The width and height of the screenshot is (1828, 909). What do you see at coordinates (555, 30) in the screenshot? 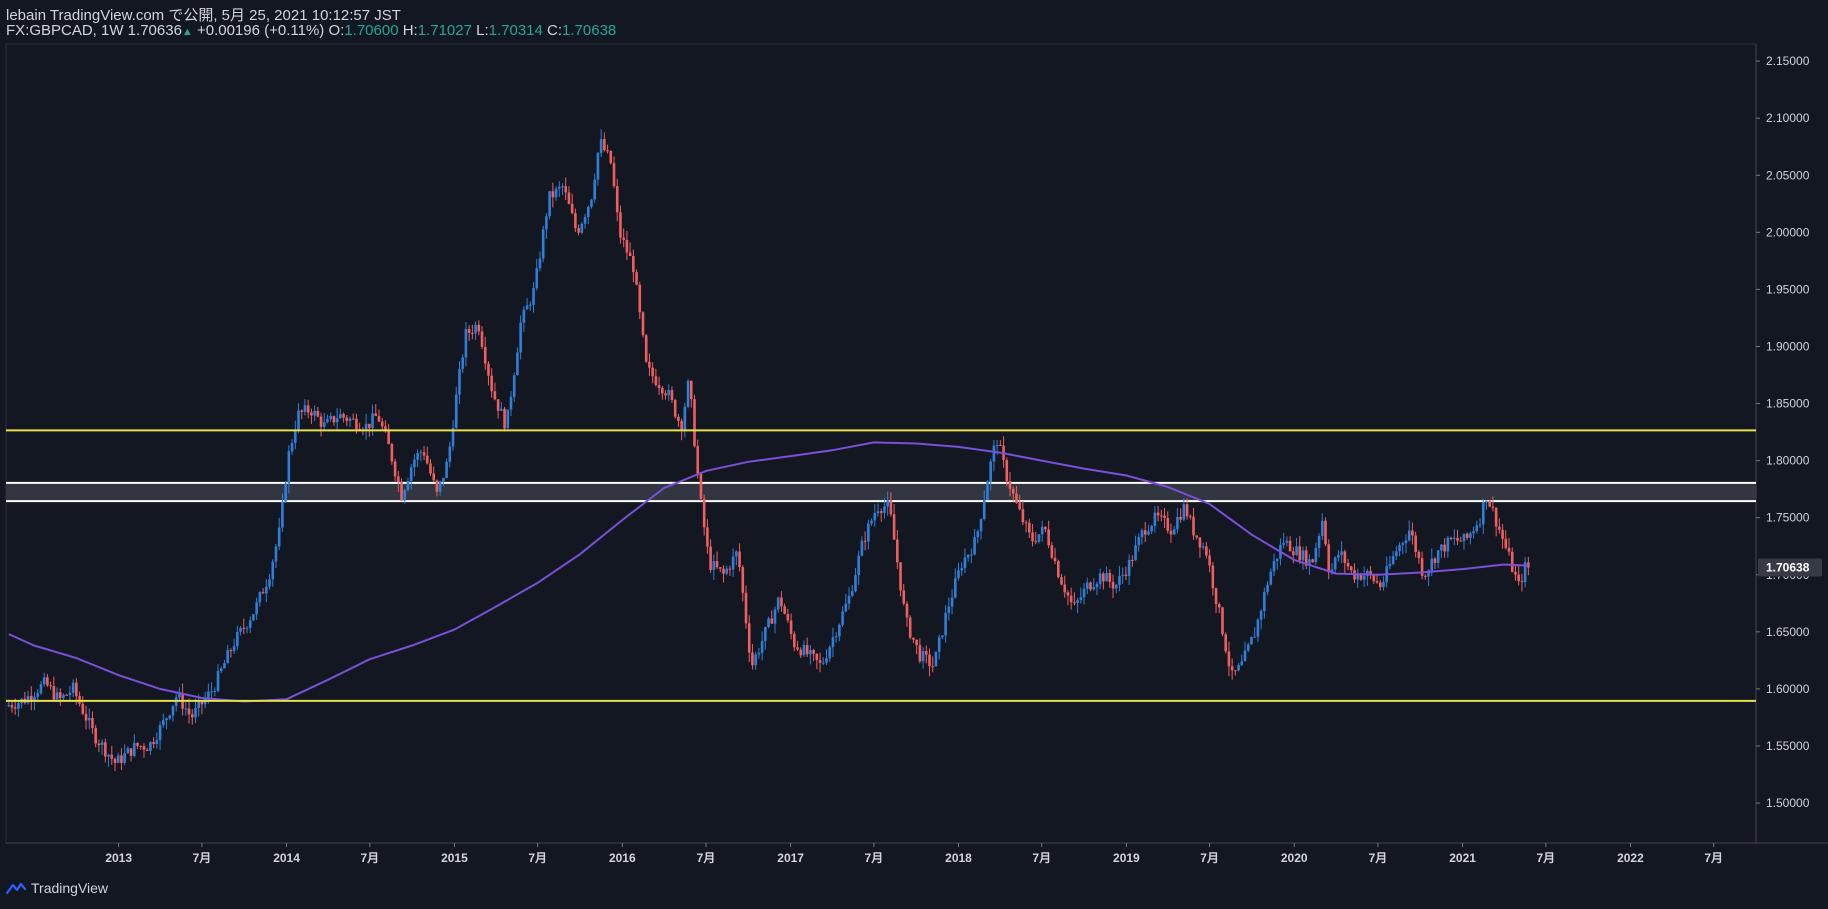
I see `close-label: C:` at bounding box center [555, 30].